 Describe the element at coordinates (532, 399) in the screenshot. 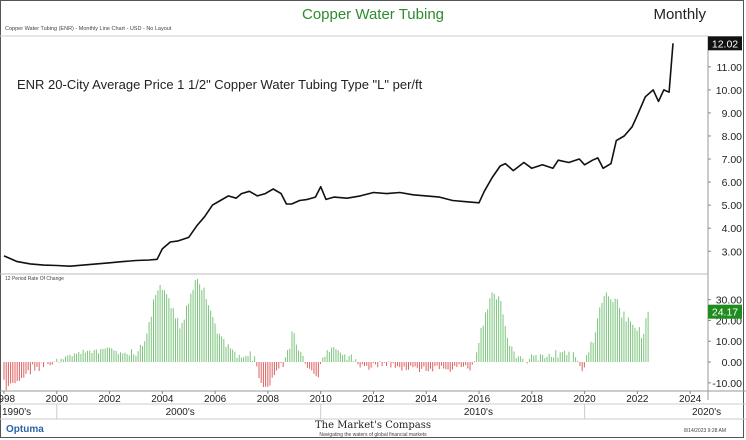

I see `year-label: 2018` at that location.